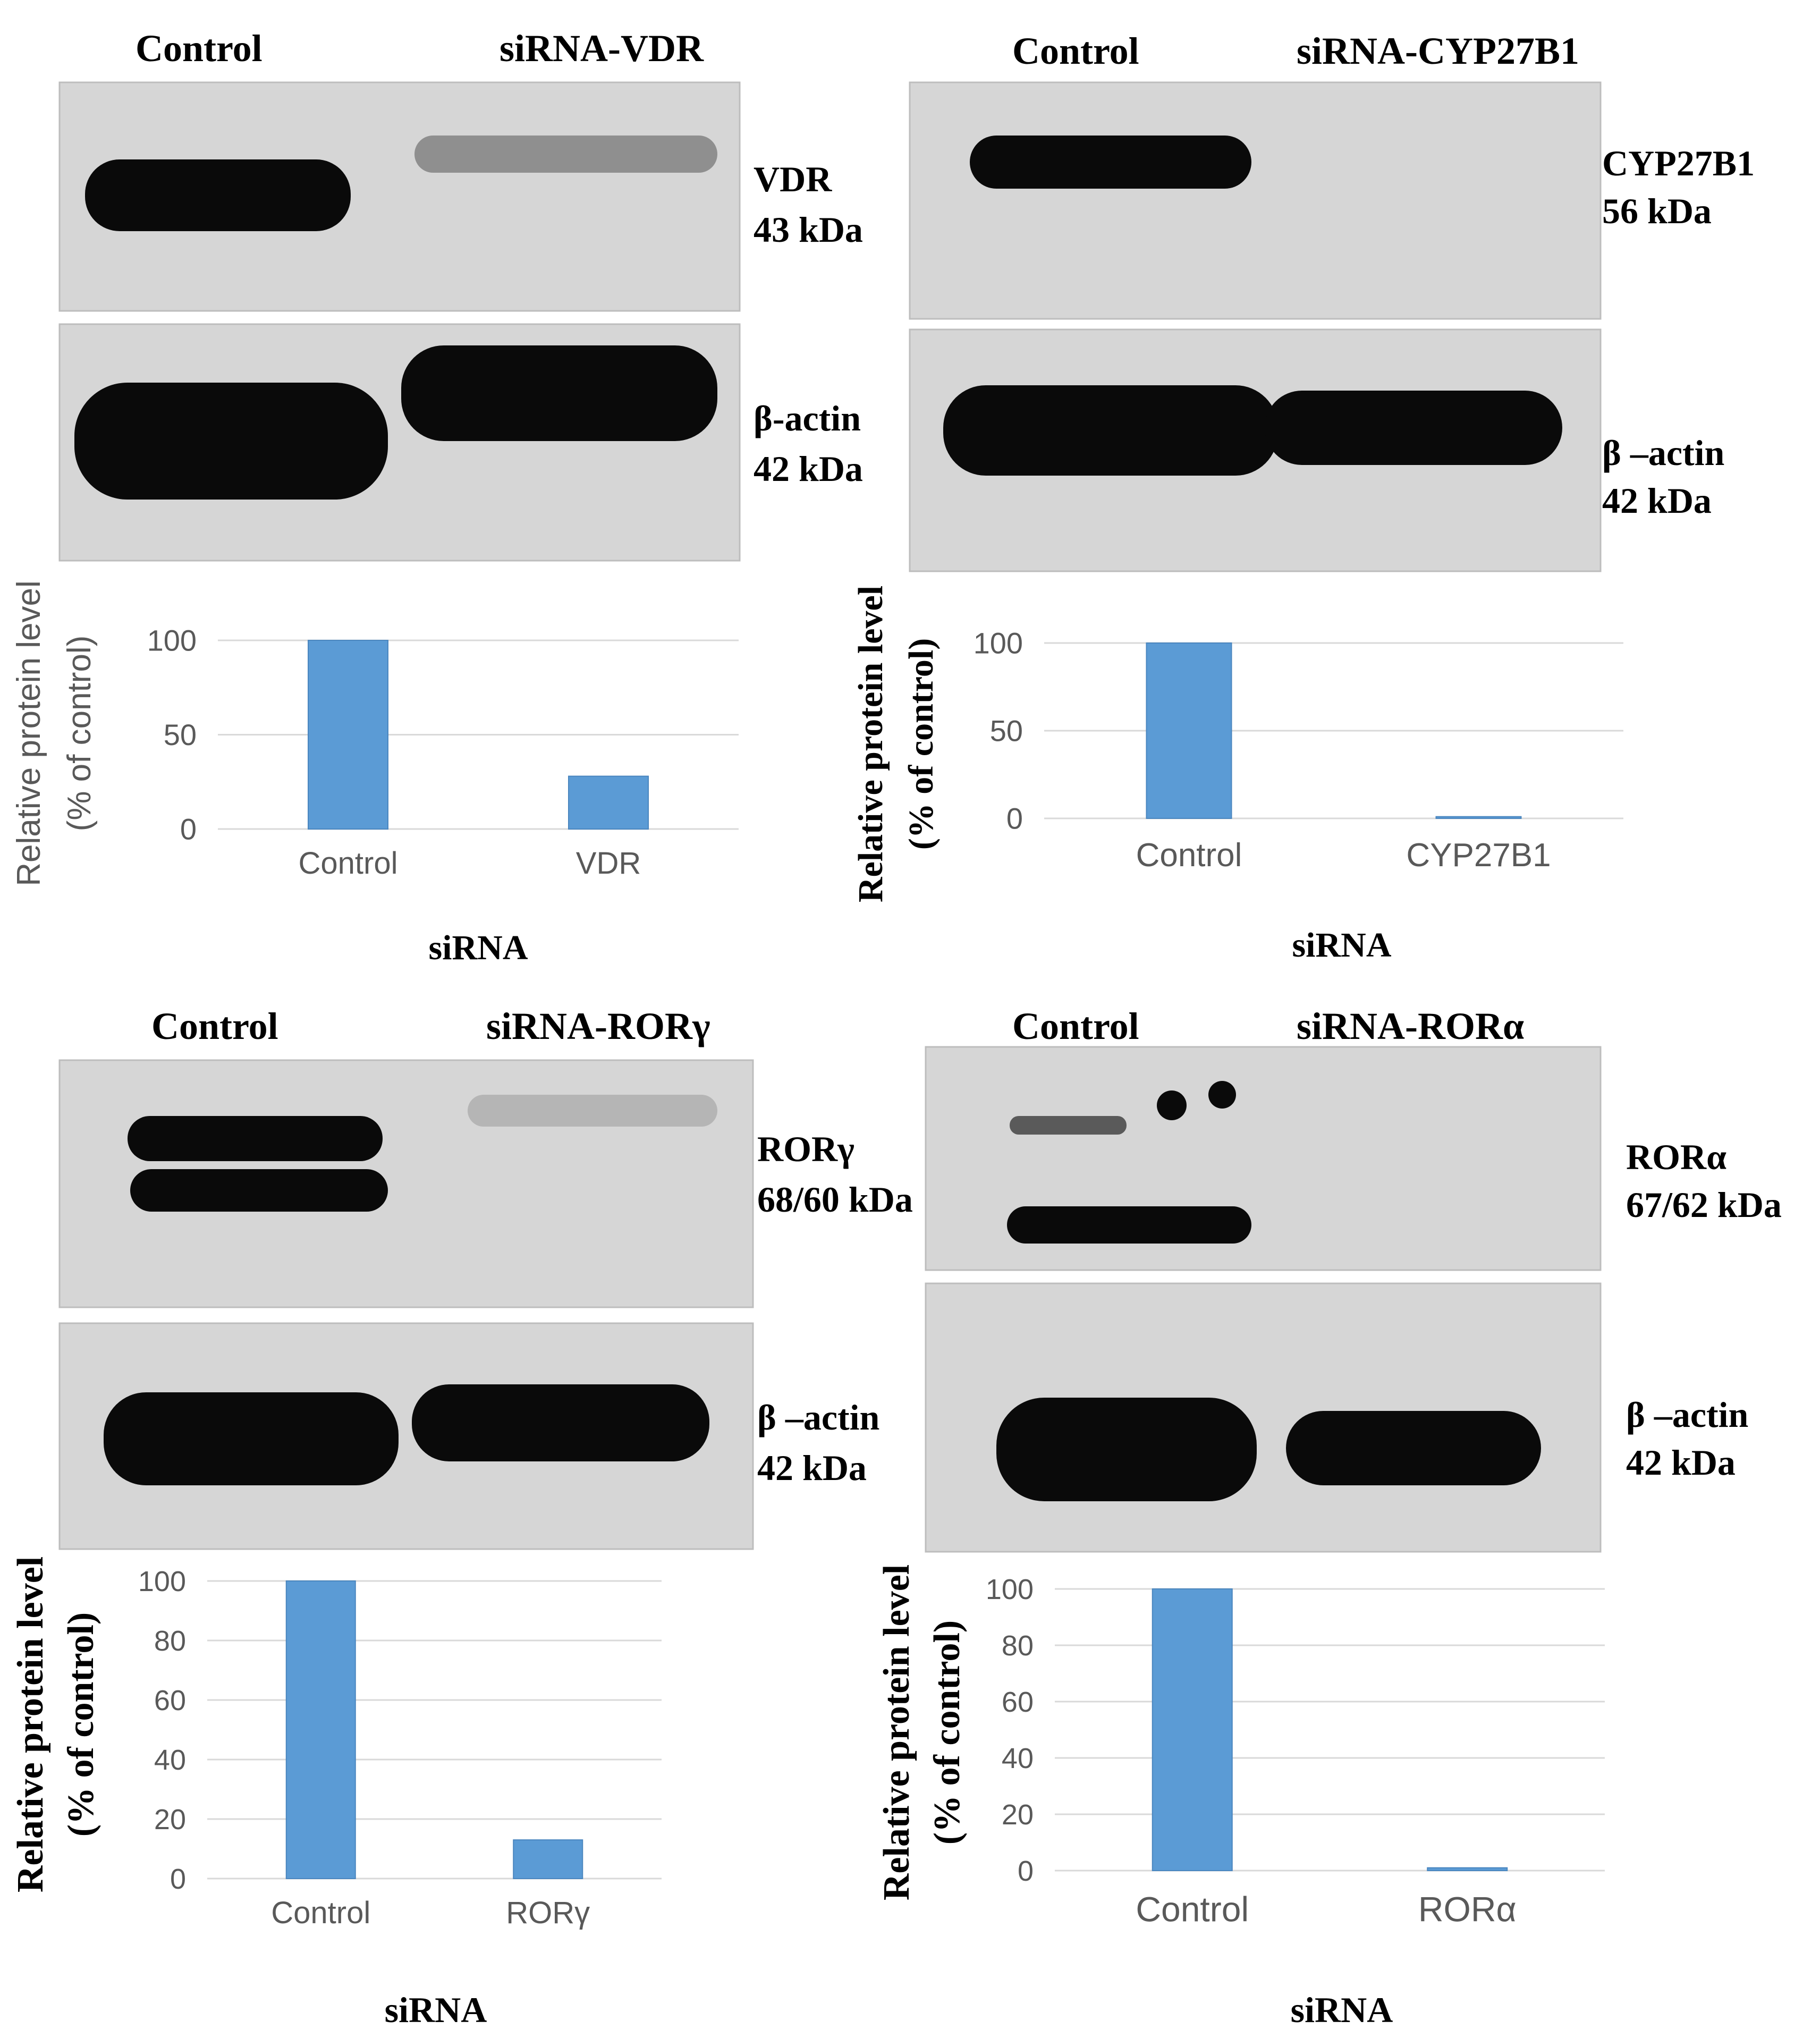 Image resolution: width=1820 pixels, height=2038 pixels. What do you see at coordinates (1438, 51) in the screenshot?
I see `lane-label-sirna: siRNA-CYP27B1` at bounding box center [1438, 51].